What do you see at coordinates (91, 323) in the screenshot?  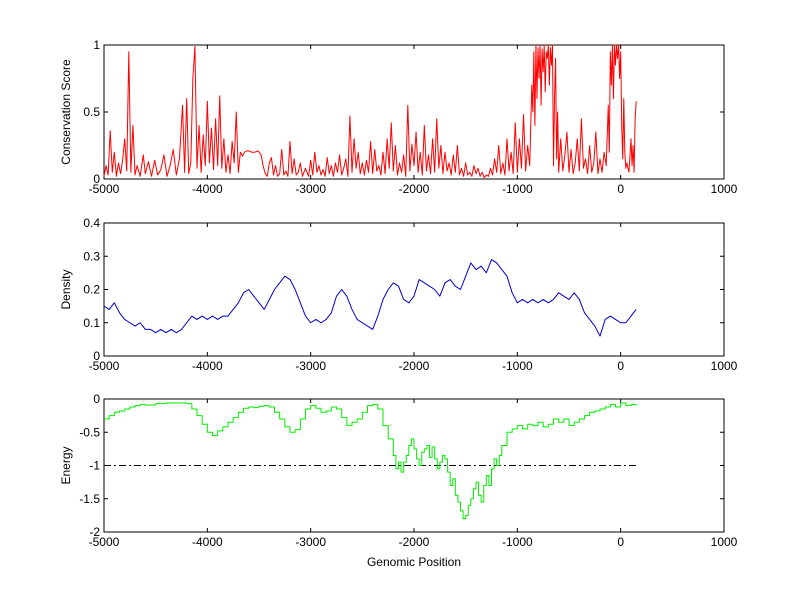 I see `y-tick-label: 0.1` at bounding box center [91, 323].